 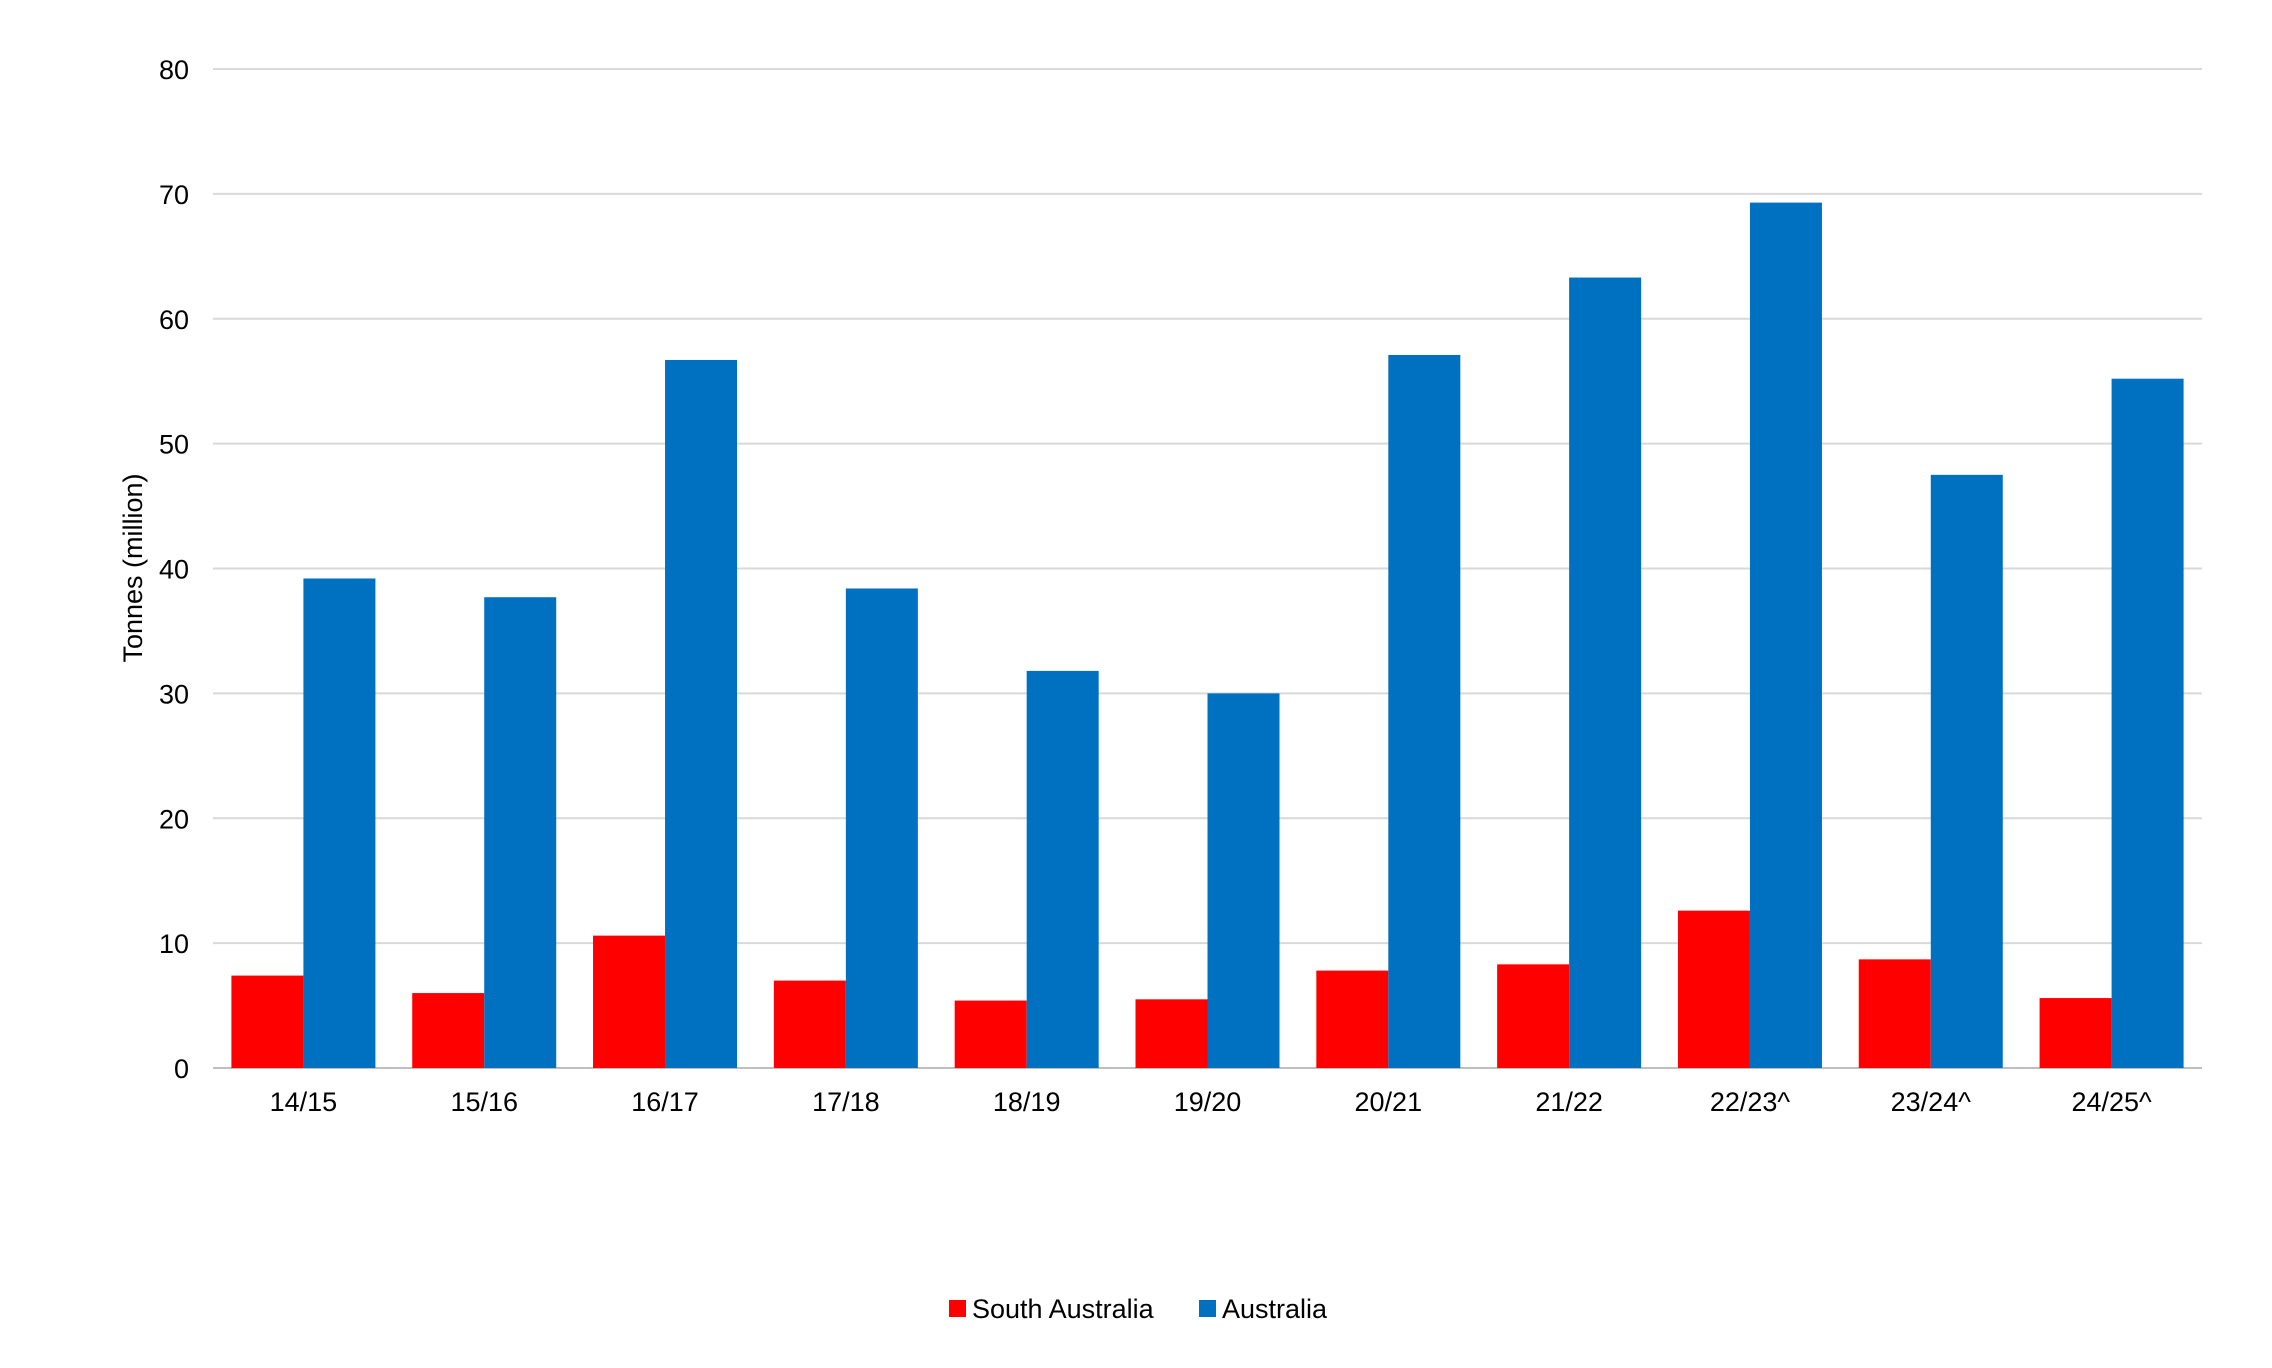 I want to click on y-tick-label: 40, so click(x=174, y=570).